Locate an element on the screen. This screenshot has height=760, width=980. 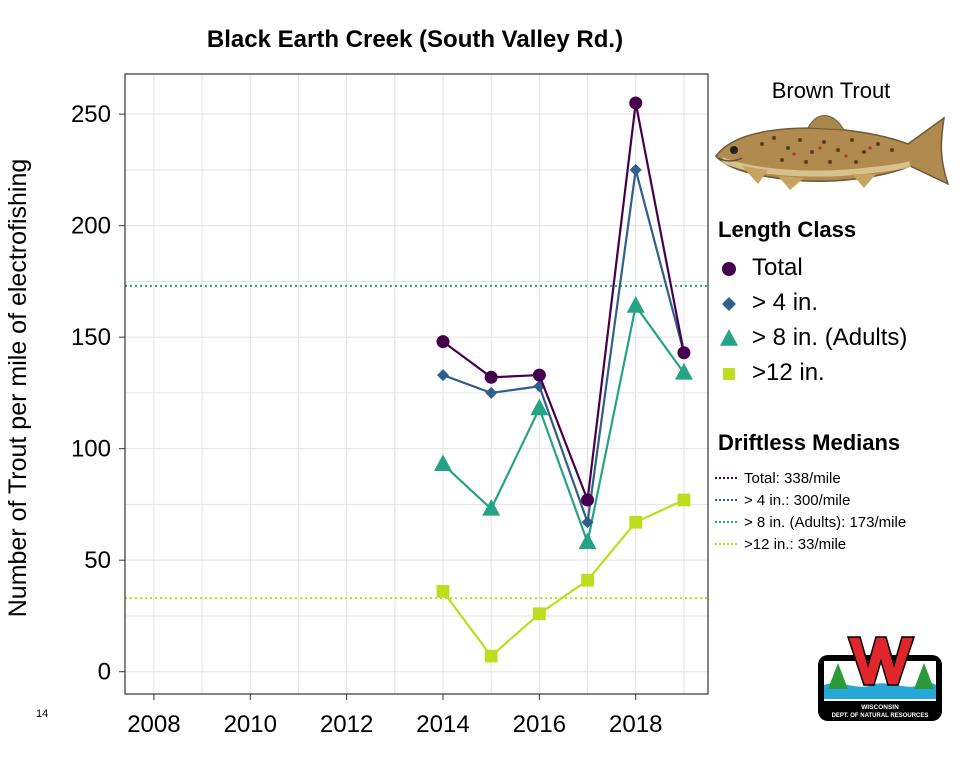
legend-item-total: Total is located at coordinates (760, 268).